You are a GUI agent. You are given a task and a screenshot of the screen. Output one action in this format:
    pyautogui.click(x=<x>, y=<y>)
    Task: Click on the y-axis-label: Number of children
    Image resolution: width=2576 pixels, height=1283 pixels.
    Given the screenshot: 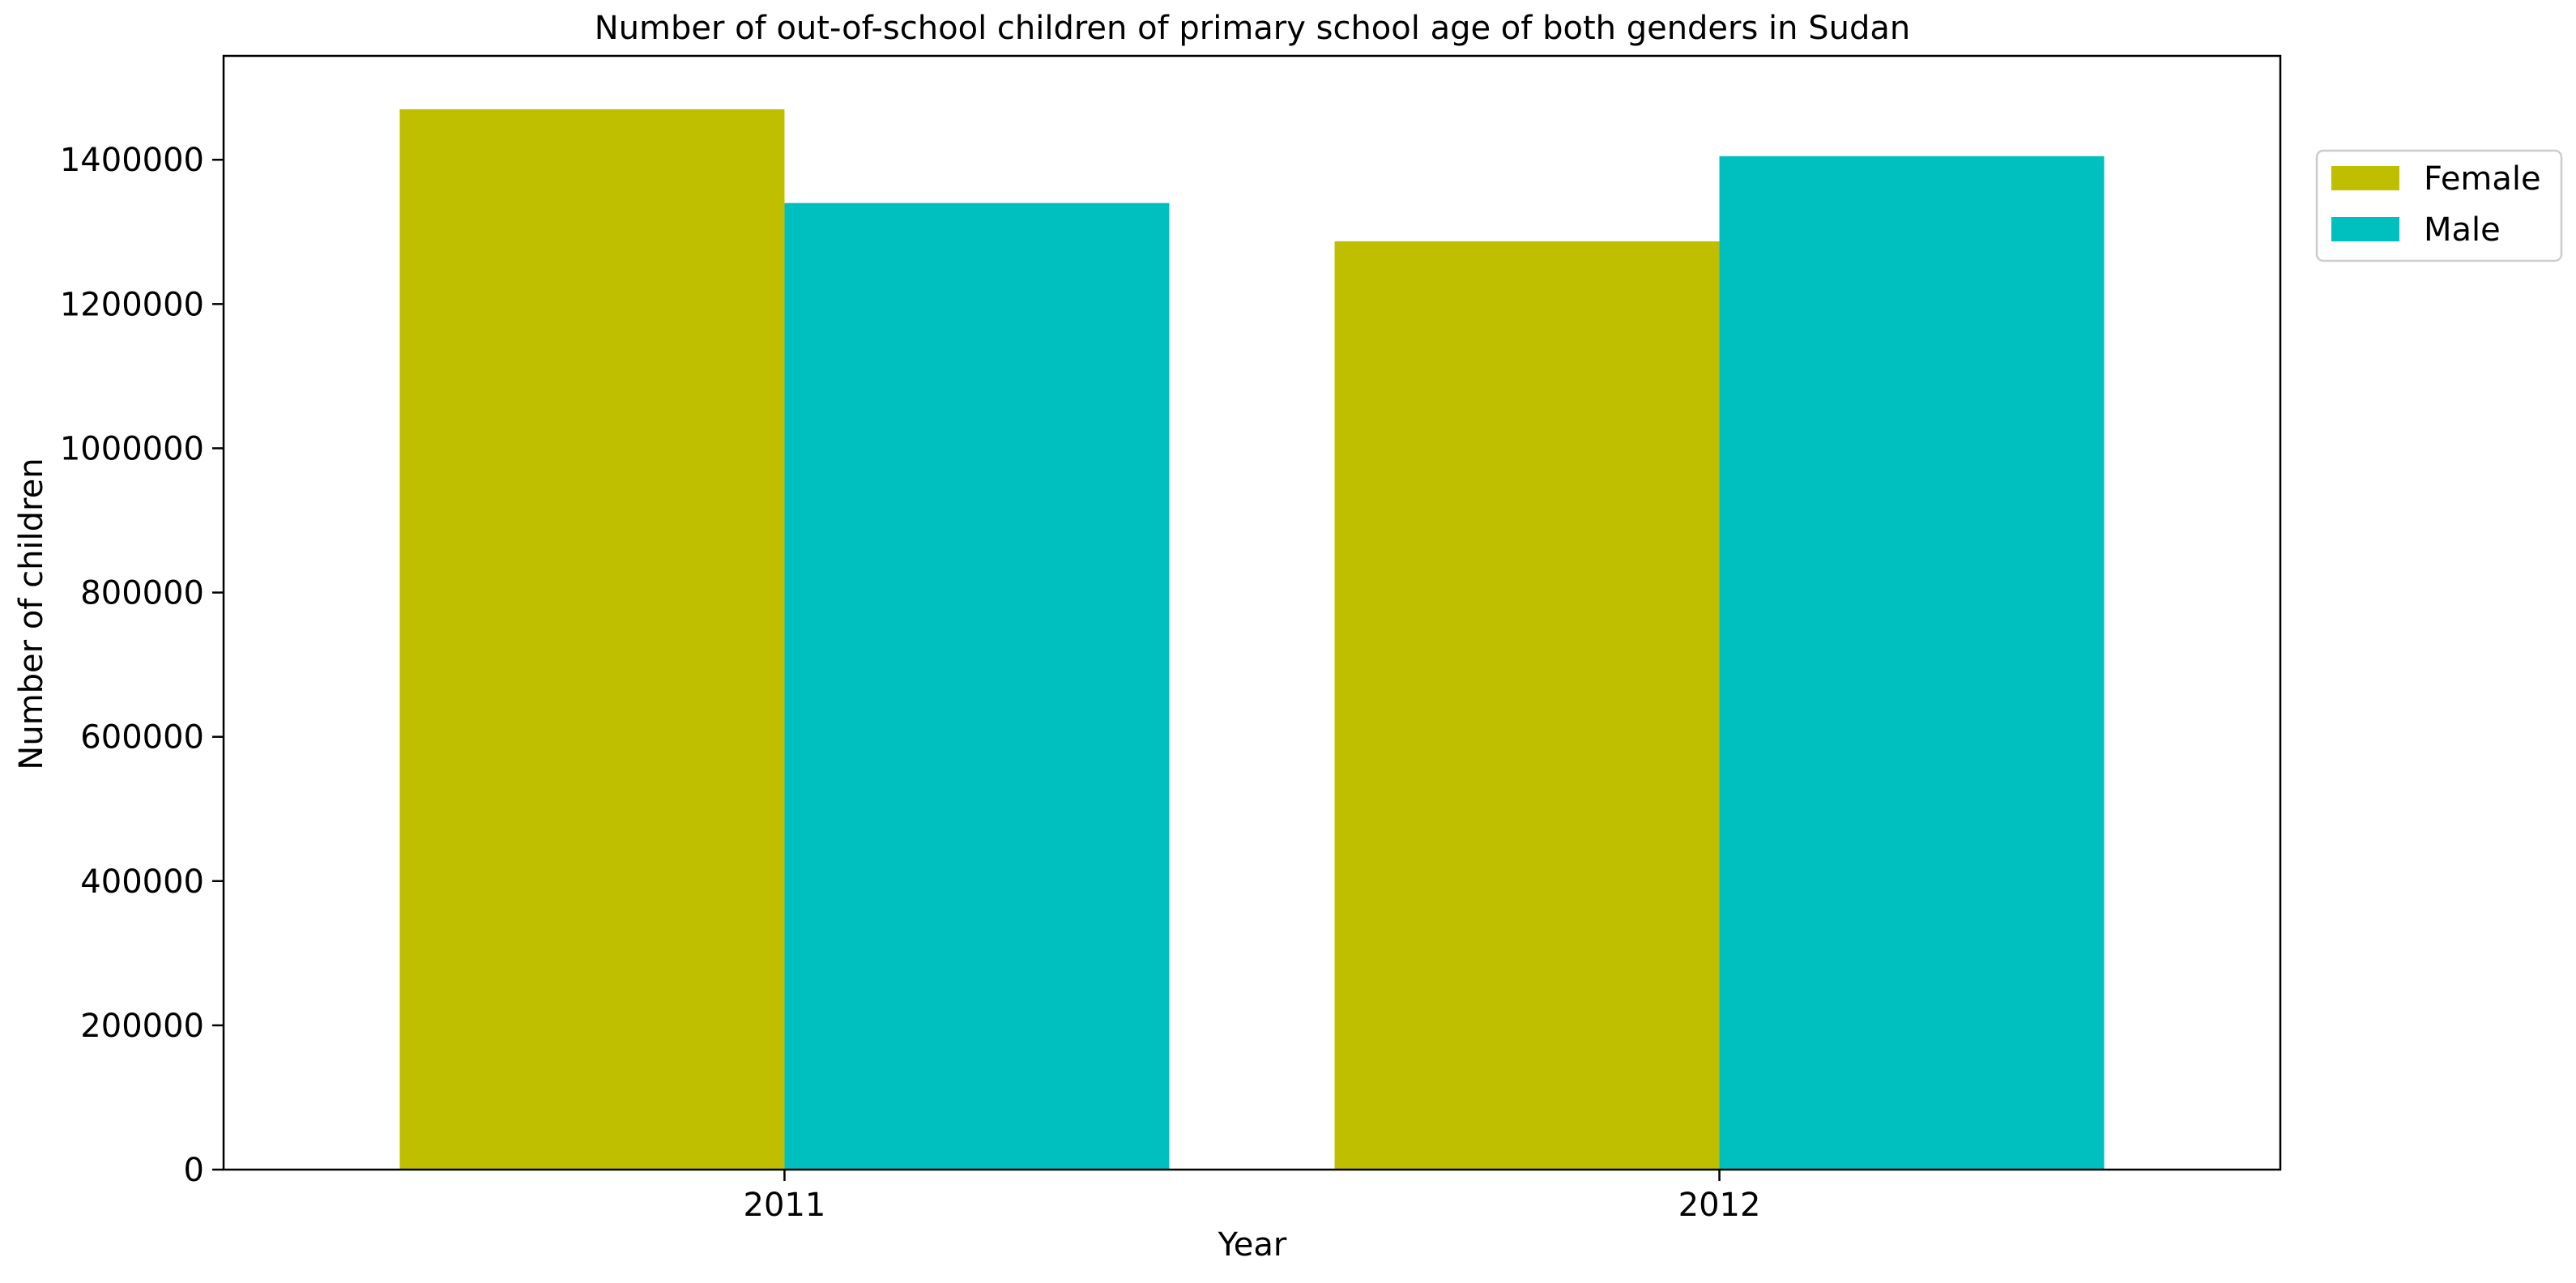 What is the action you would take?
    pyautogui.click(x=31, y=613)
    